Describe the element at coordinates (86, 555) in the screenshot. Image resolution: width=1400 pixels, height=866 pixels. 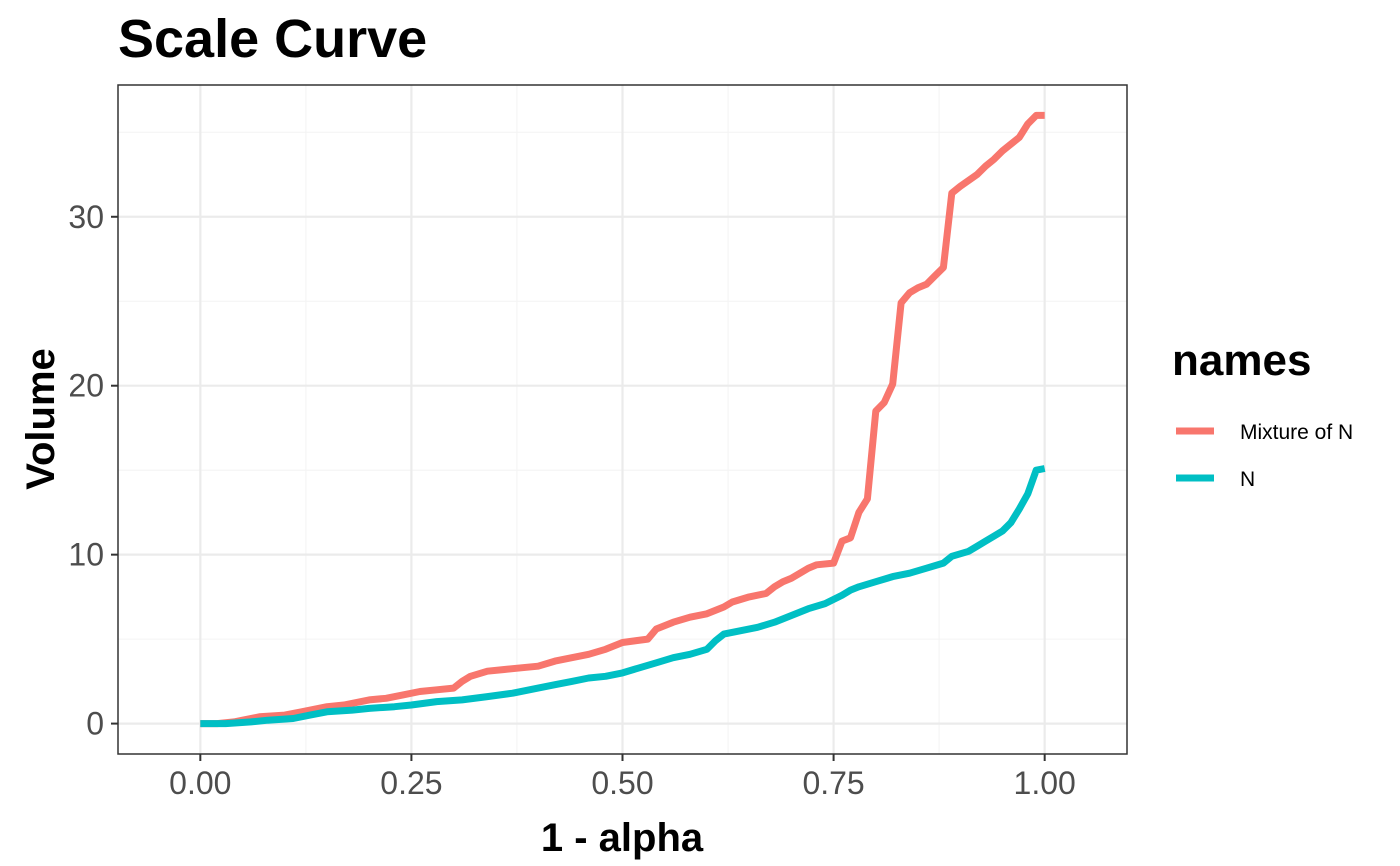
I see `y-tick-label: 10` at that location.